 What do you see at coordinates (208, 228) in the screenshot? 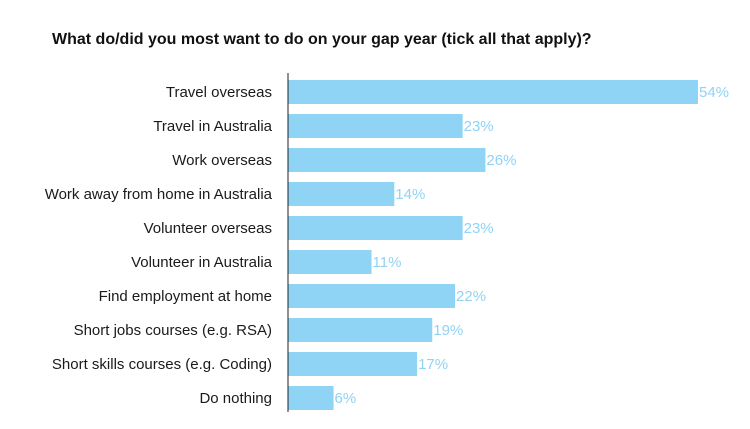
I see `category-label: Volunteer overseas` at bounding box center [208, 228].